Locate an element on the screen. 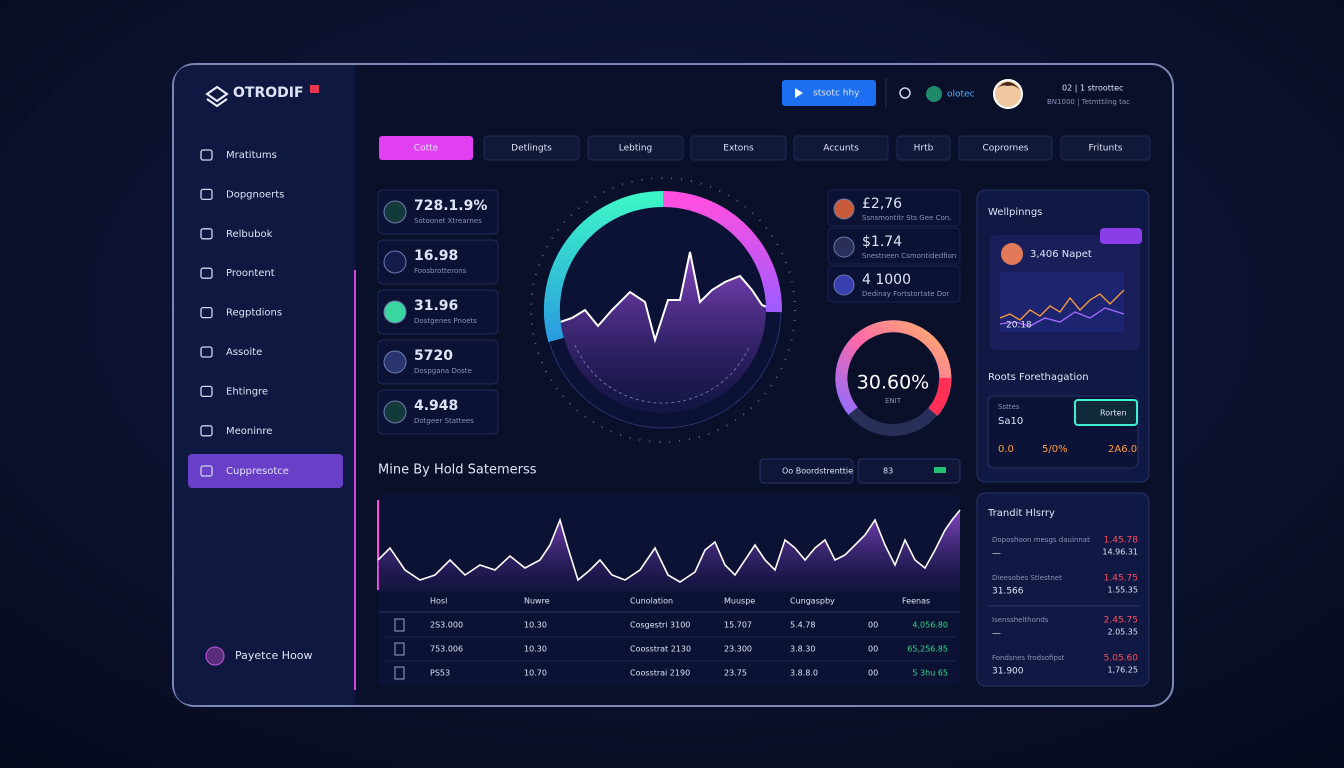  forecast-button is located at coordinates (1106, 412).